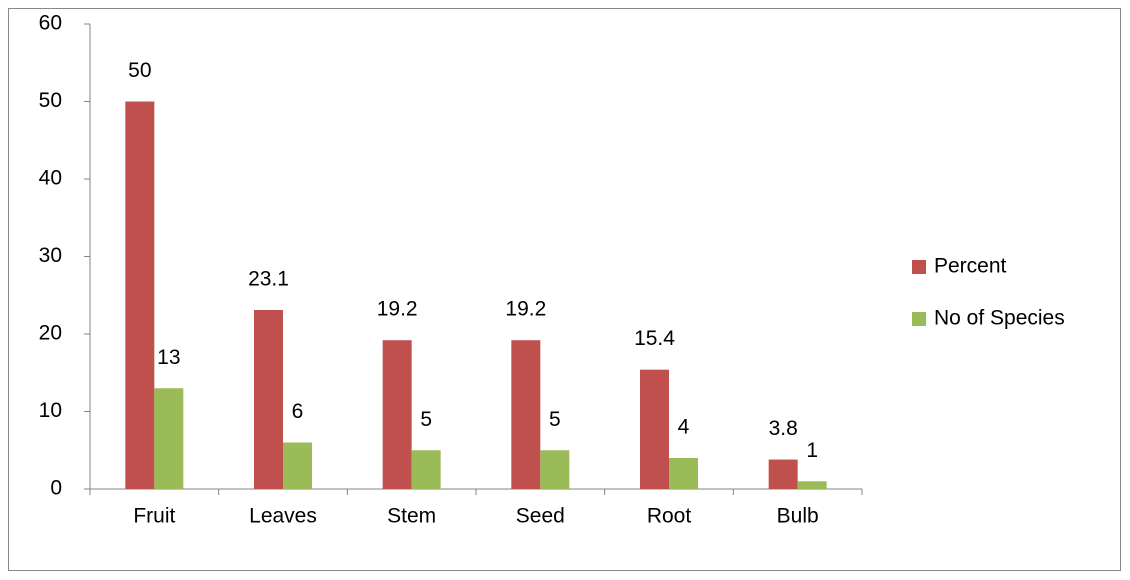 This screenshot has height=580, width=1130. What do you see at coordinates (298, 411) in the screenshot?
I see `data-label: 6` at bounding box center [298, 411].